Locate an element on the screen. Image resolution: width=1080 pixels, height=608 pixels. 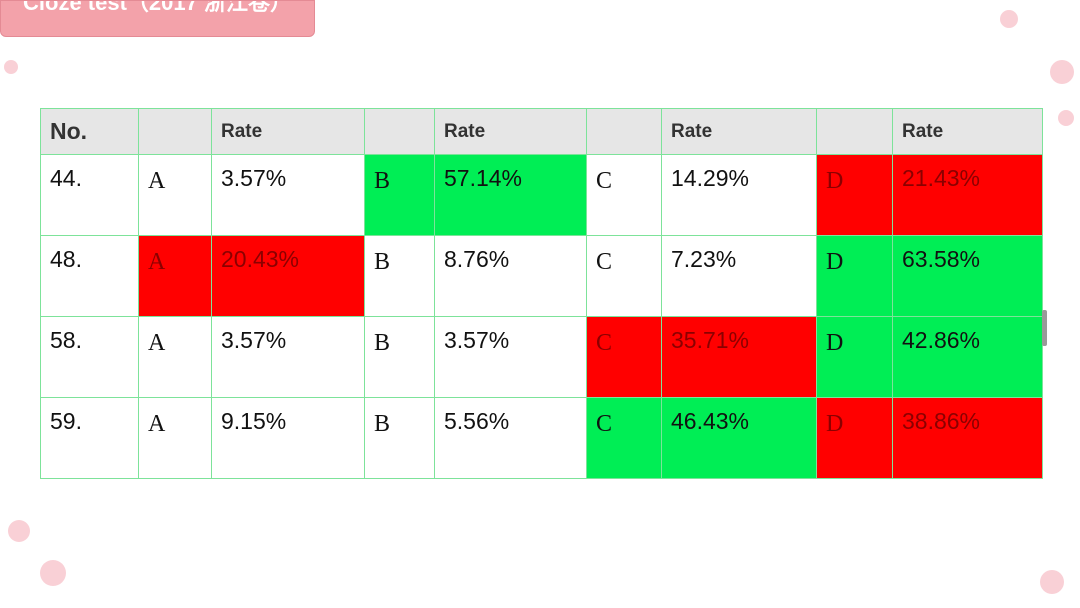
option-rate: 21.43% is located at coordinates (967, 195).